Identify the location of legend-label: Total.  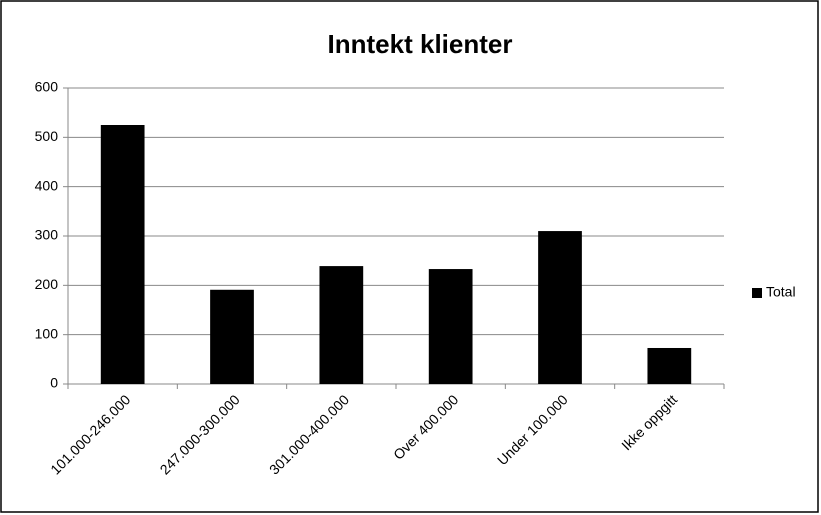
(781, 292).